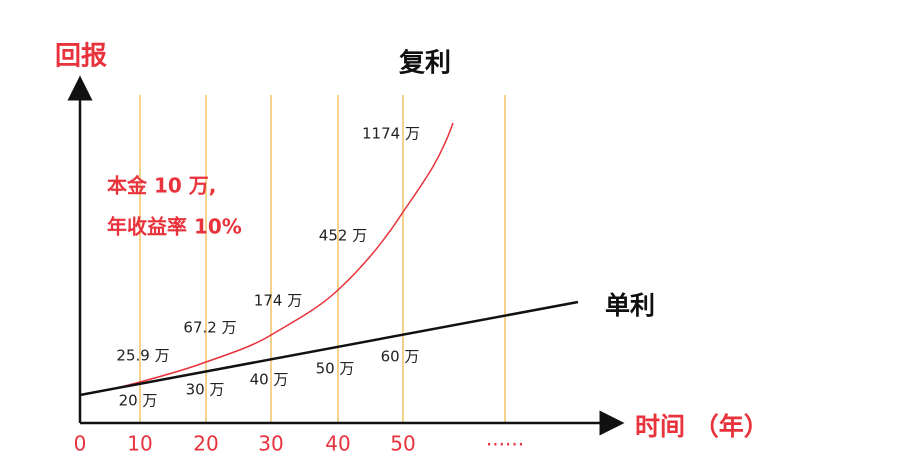 The image size is (918, 468). I want to click on simple-label: 60 万, so click(400, 357).